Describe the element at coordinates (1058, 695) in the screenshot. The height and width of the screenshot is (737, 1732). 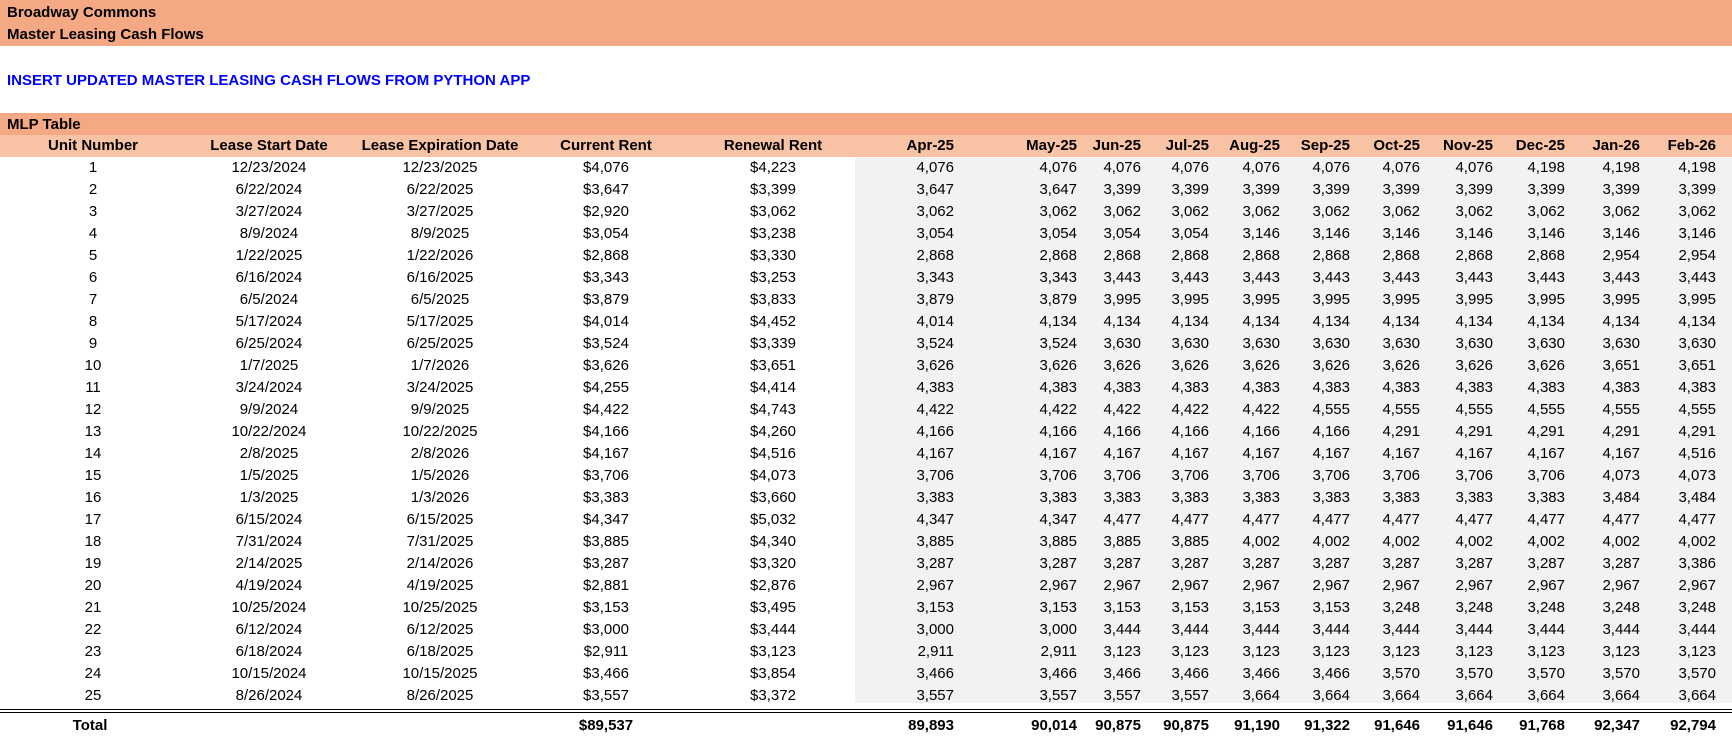
I see `cell-month-value: 3,557` at that location.